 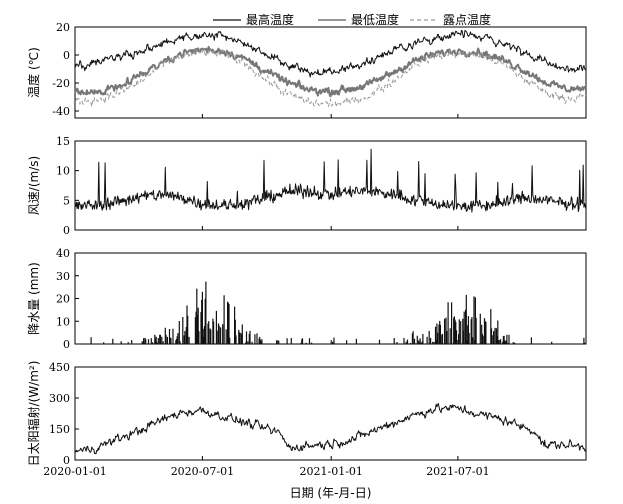 I want to click on radiation-ytick-label: 300, so click(x=59, y=398).